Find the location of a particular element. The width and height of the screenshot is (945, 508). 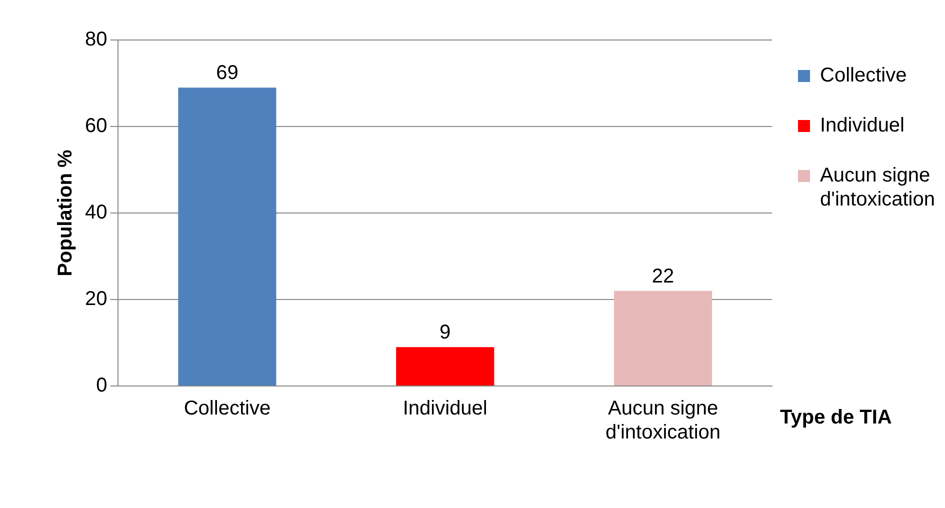

y-tick-label: 40 is located at coordinates (96, 213).